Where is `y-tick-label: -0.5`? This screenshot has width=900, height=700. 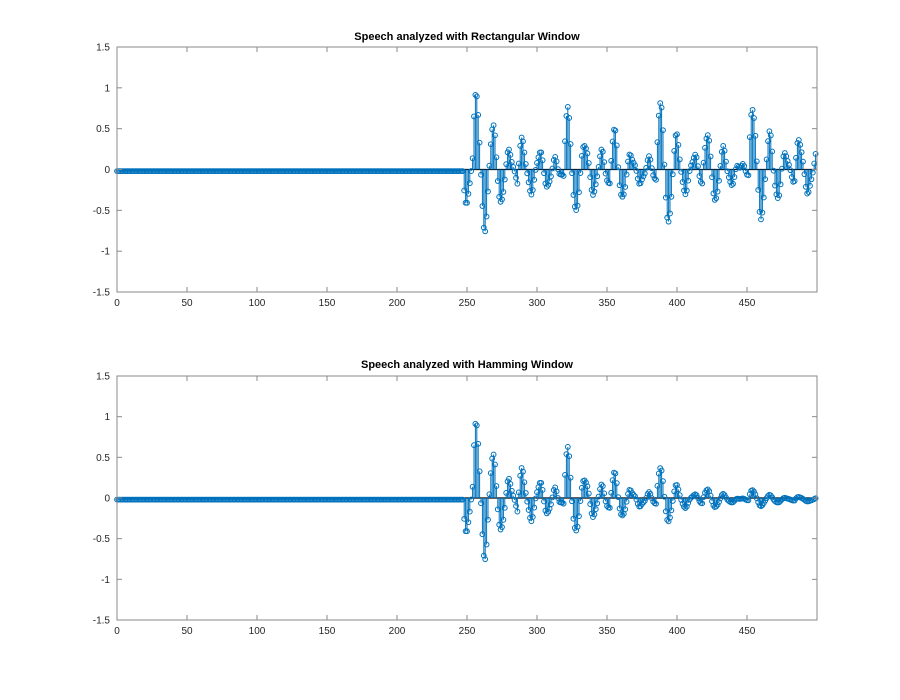
y-tick-label: -0.5 is located at coordinates (102, 539).